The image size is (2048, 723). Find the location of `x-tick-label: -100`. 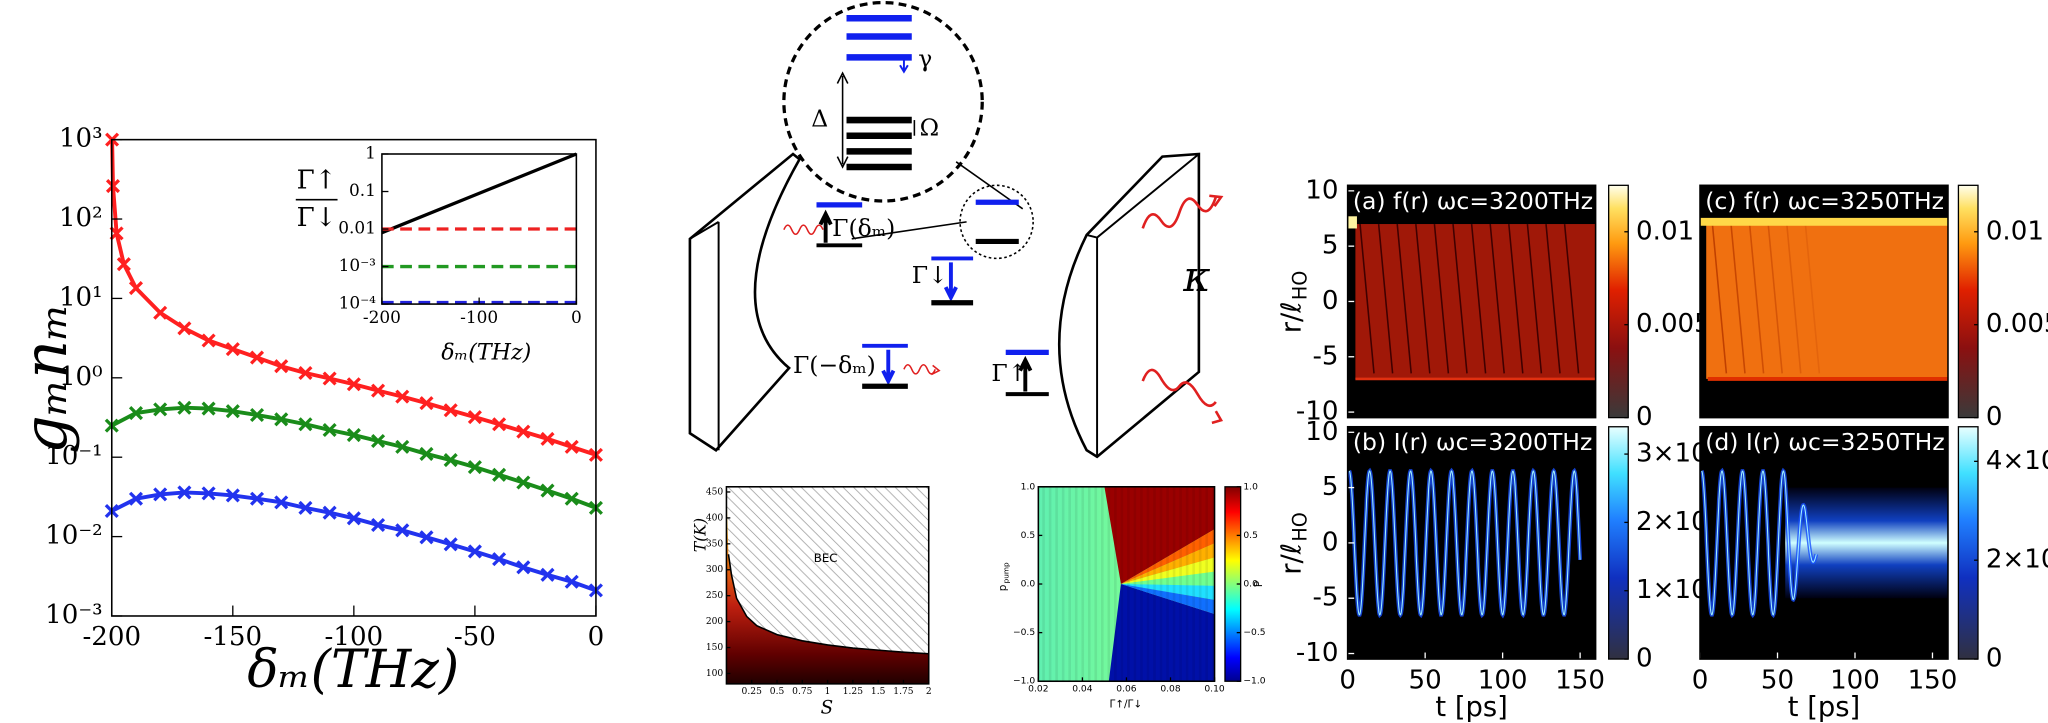

x-tick-label: -100 is located at coordinates (354, 637).